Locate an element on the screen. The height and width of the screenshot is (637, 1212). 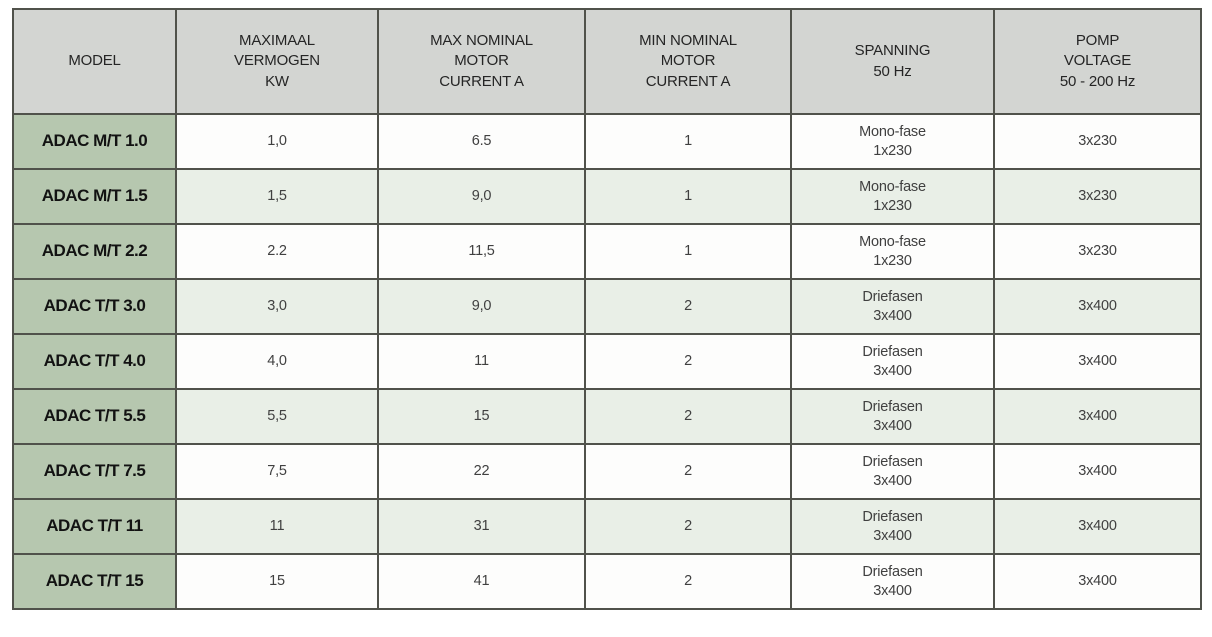
cell-max-vermogen: 2.2 is located at coordinates (277, 251).